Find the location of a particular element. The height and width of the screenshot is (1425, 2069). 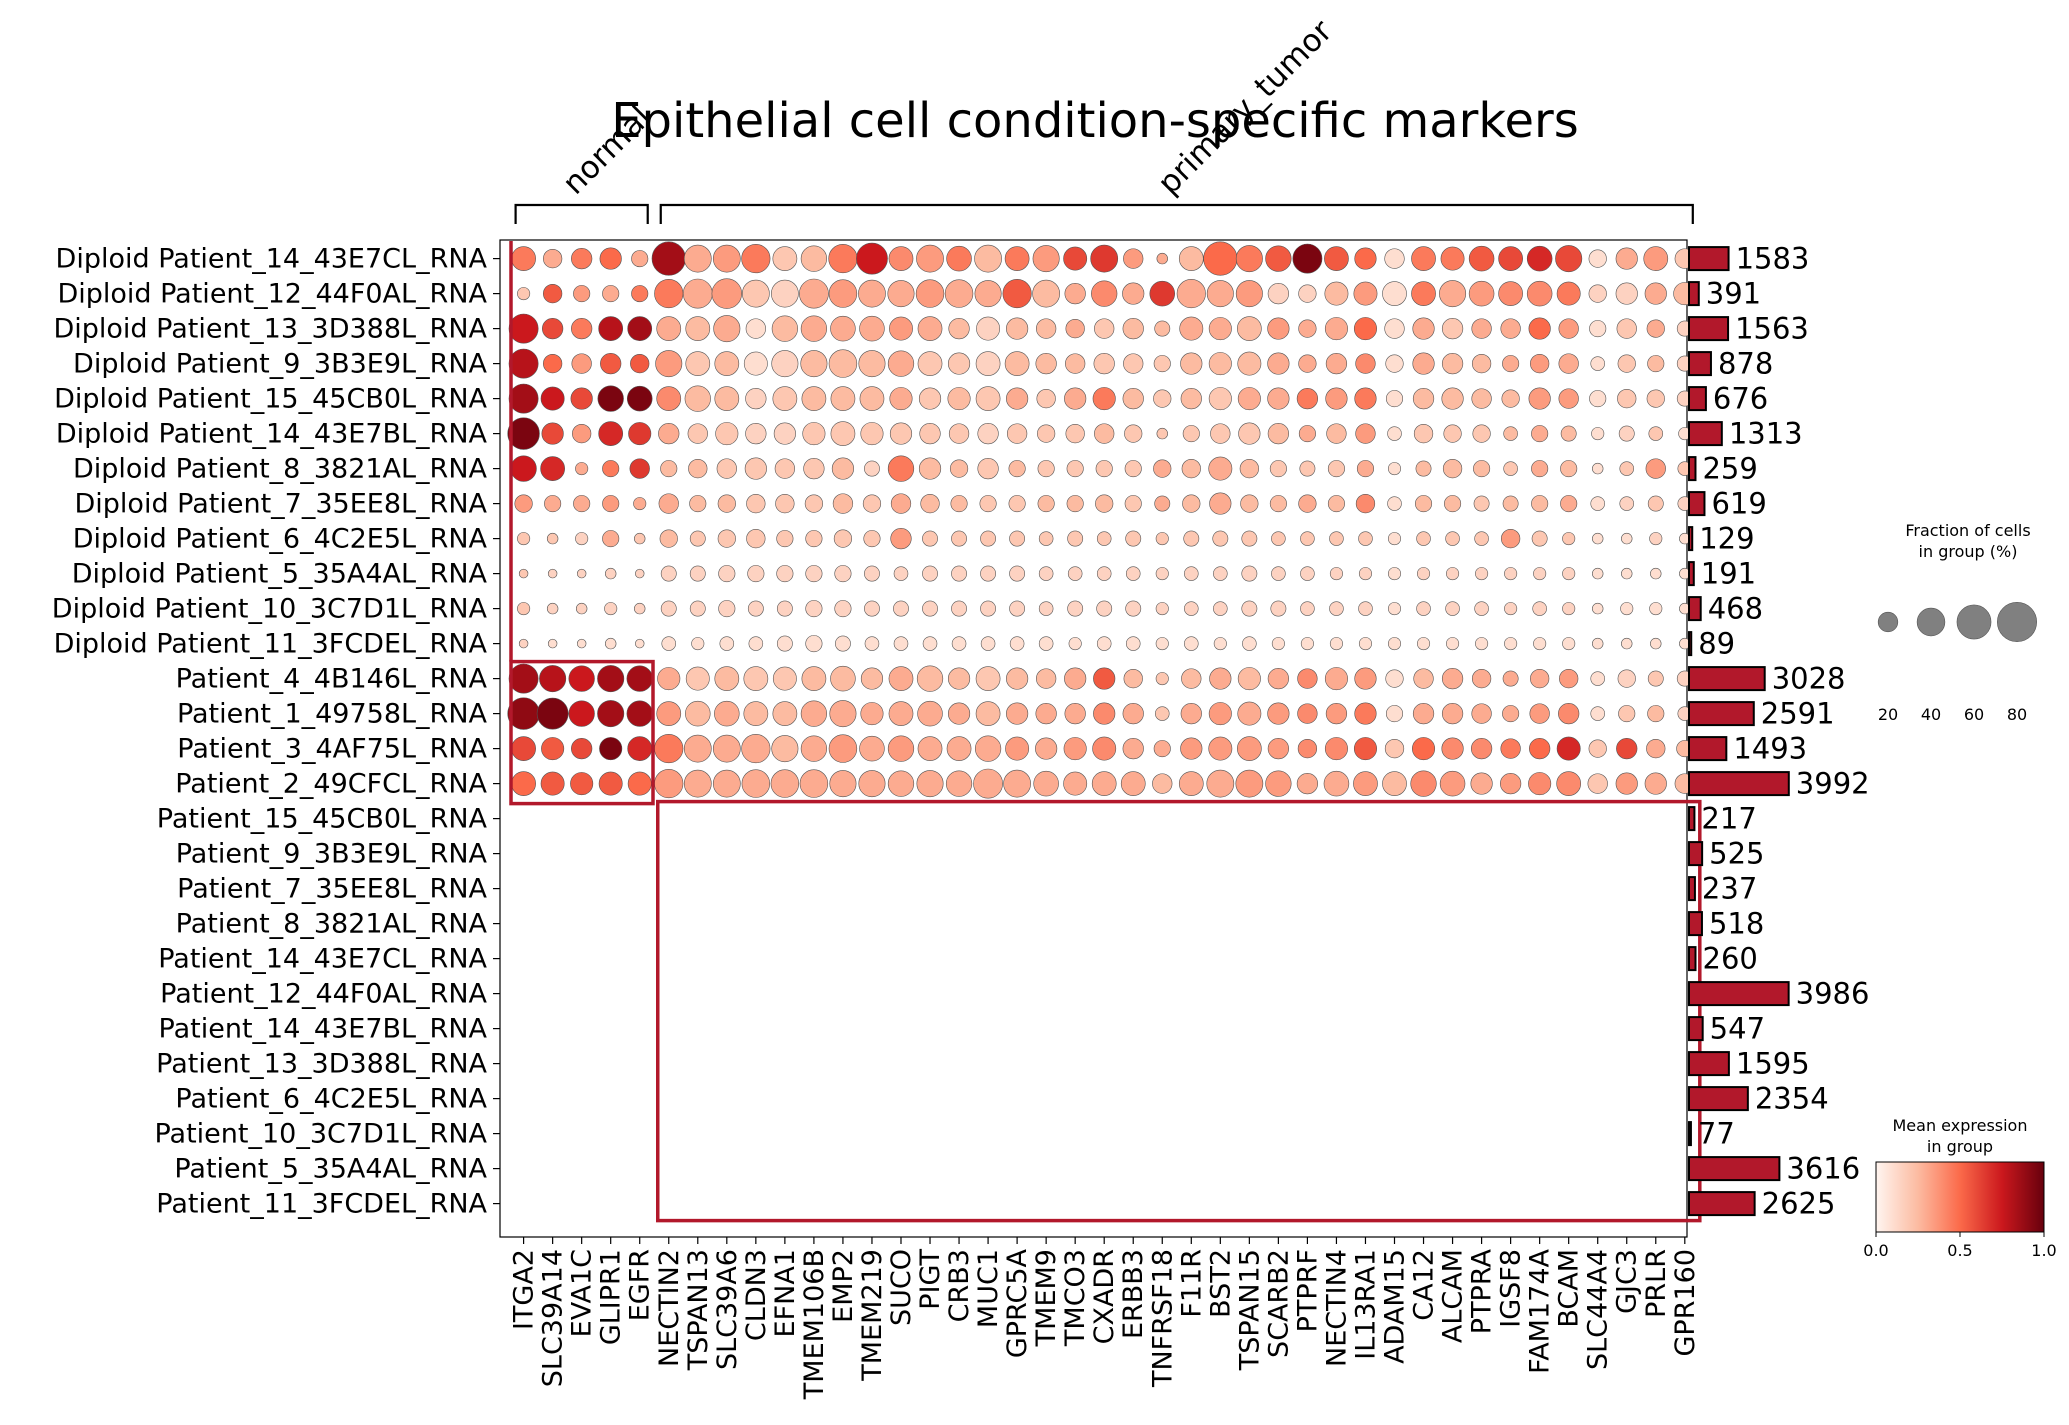

row-label: Patient_14_43E7BL_RNA is located at coordinates (323, 1029).